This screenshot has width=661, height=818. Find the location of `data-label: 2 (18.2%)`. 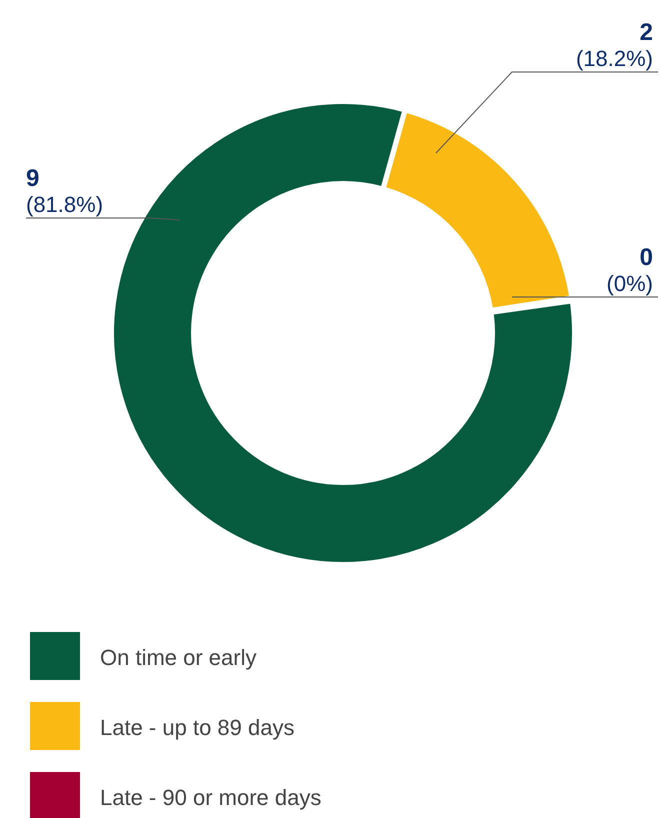

data-label: 2 (18.2%) is located at coordinates (614, 45).